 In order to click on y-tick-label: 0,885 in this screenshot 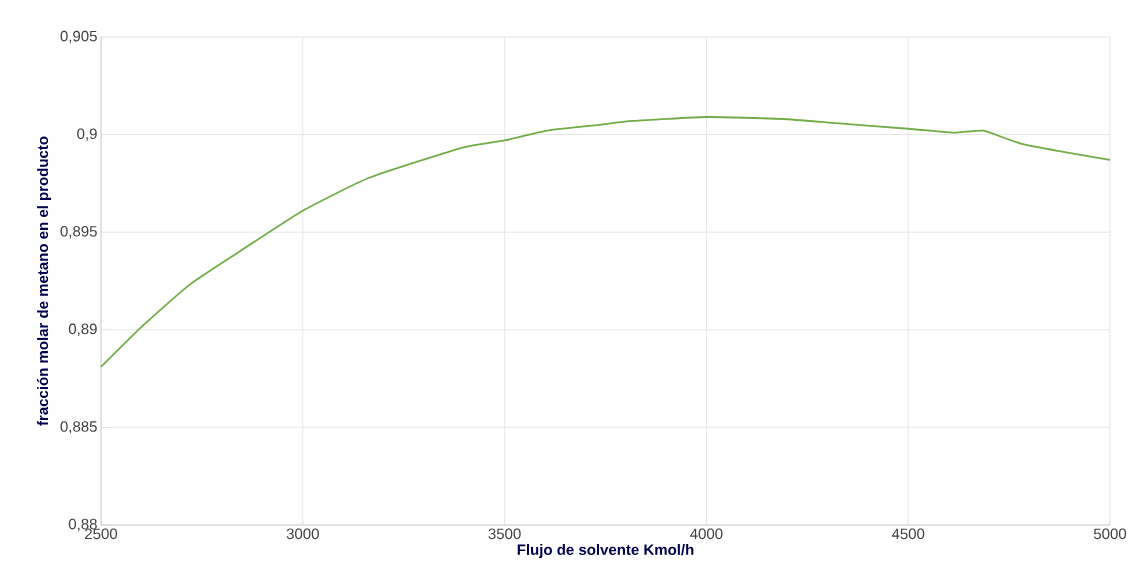, I will do `click(78, 427)`.